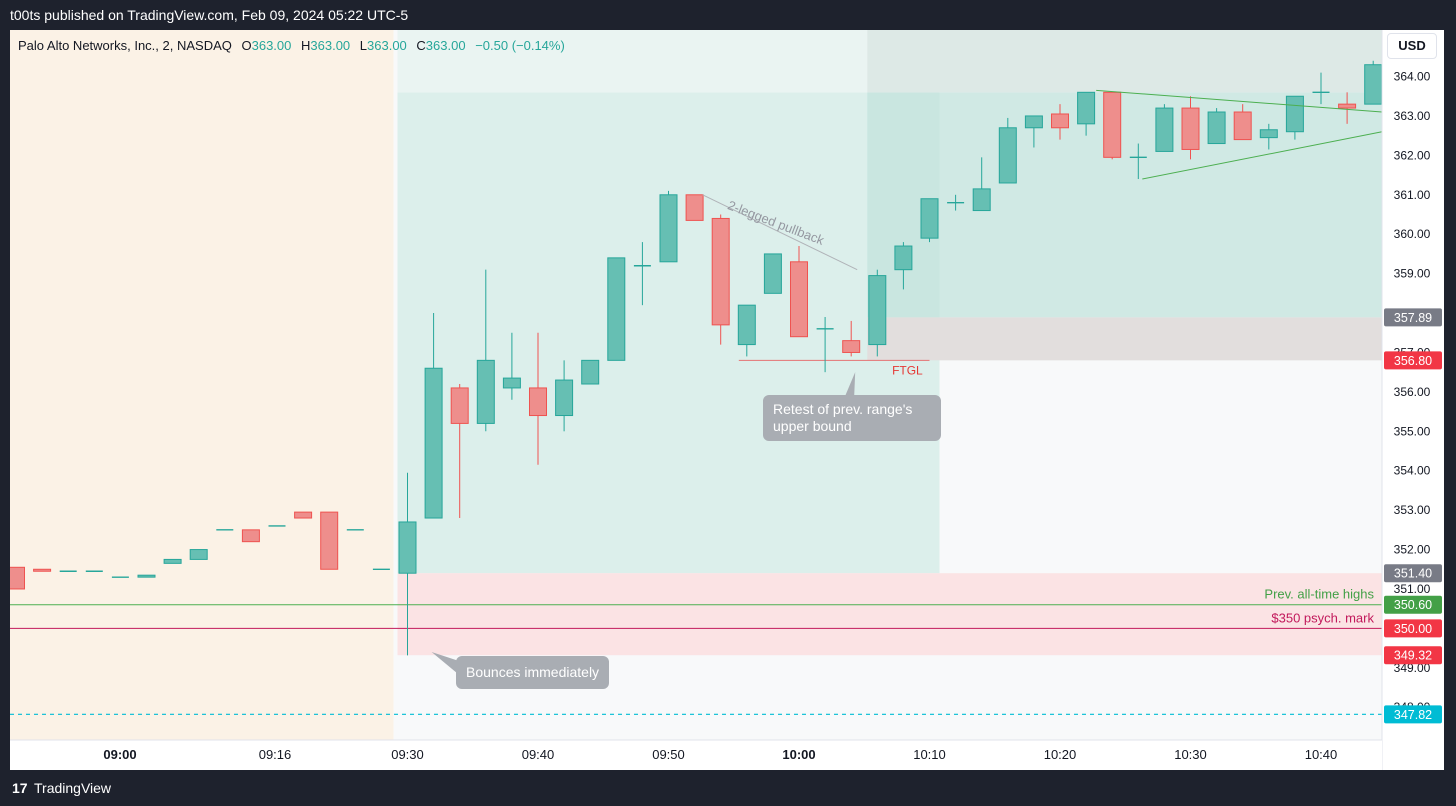  I want to click on low-label: L, so click(363, 45).